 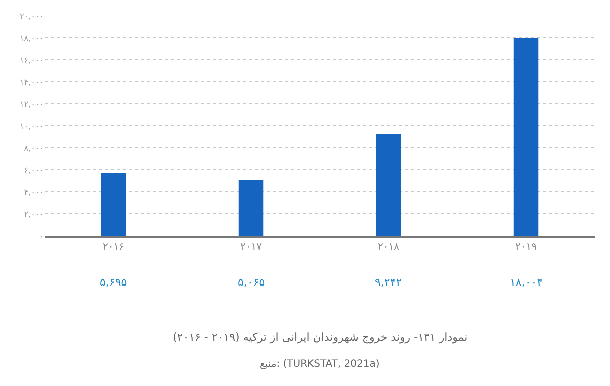 What do you see at coordinates (32, 16) in the screenshot?
I see `y-tick-label: ۲۰,۰۰۰` at bounding box center [32, 16].